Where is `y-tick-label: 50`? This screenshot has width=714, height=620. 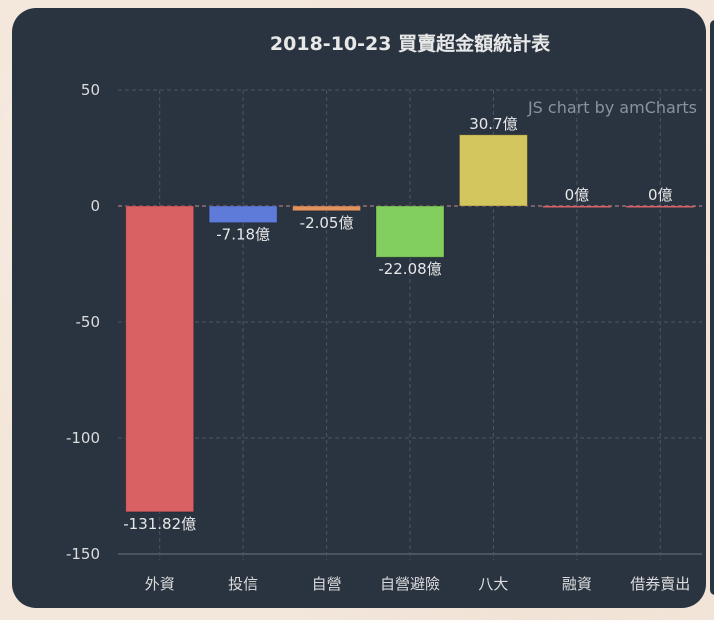 y-tick-label: 50 is located at coordinates (90, 90).